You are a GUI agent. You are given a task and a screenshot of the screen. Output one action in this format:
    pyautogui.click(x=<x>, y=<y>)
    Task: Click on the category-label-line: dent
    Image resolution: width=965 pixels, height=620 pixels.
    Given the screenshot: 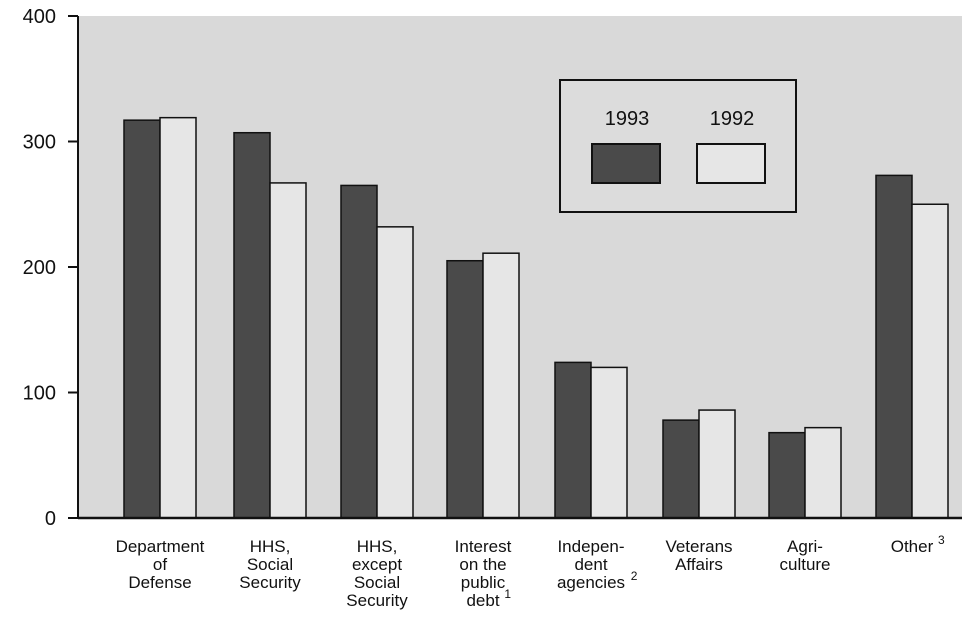 What is the action you would take?
    pyautogui.click(x=590, y=564)
    